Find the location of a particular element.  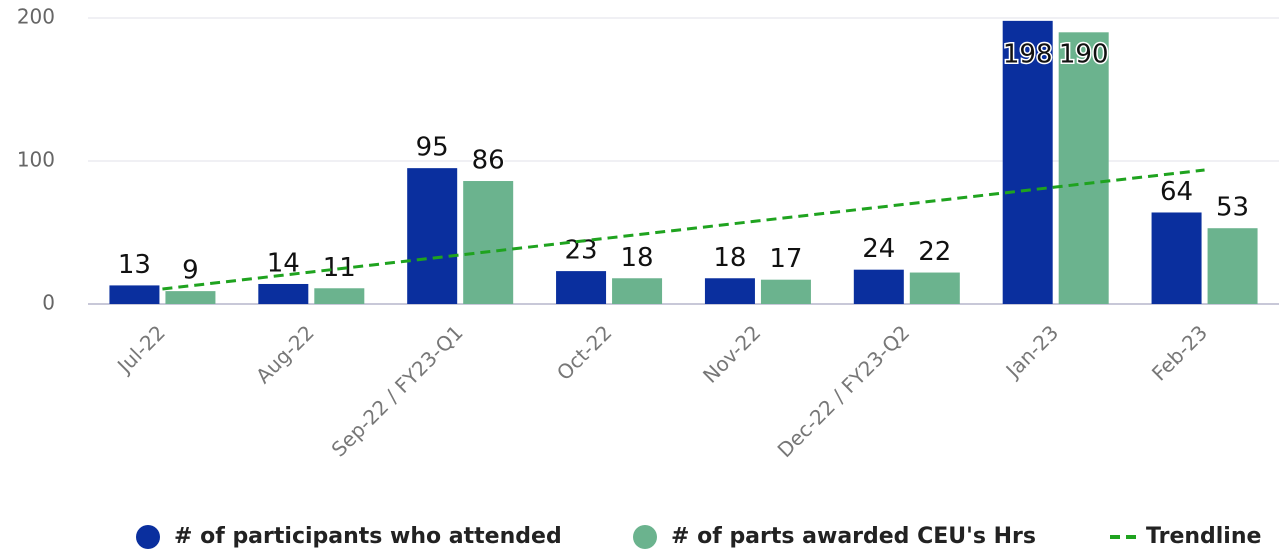

x-tick-label: Feb-23 is located at coordinates (1179, 352).